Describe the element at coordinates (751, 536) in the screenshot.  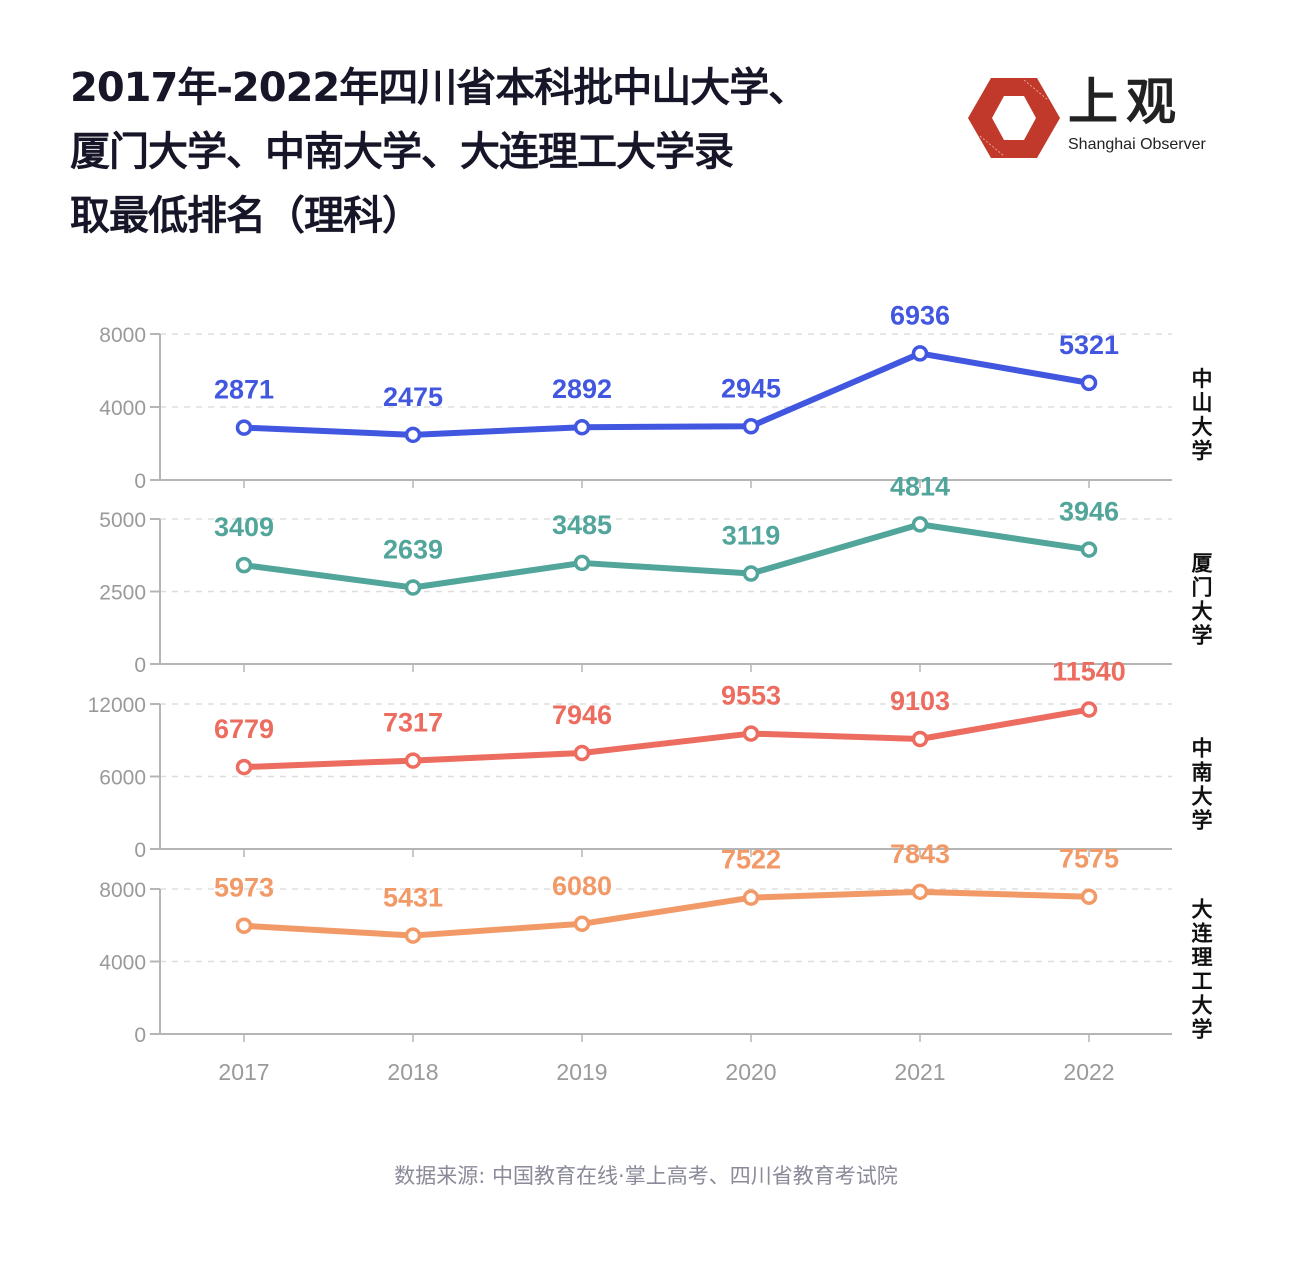
I see `data-label: 3119` at that location.